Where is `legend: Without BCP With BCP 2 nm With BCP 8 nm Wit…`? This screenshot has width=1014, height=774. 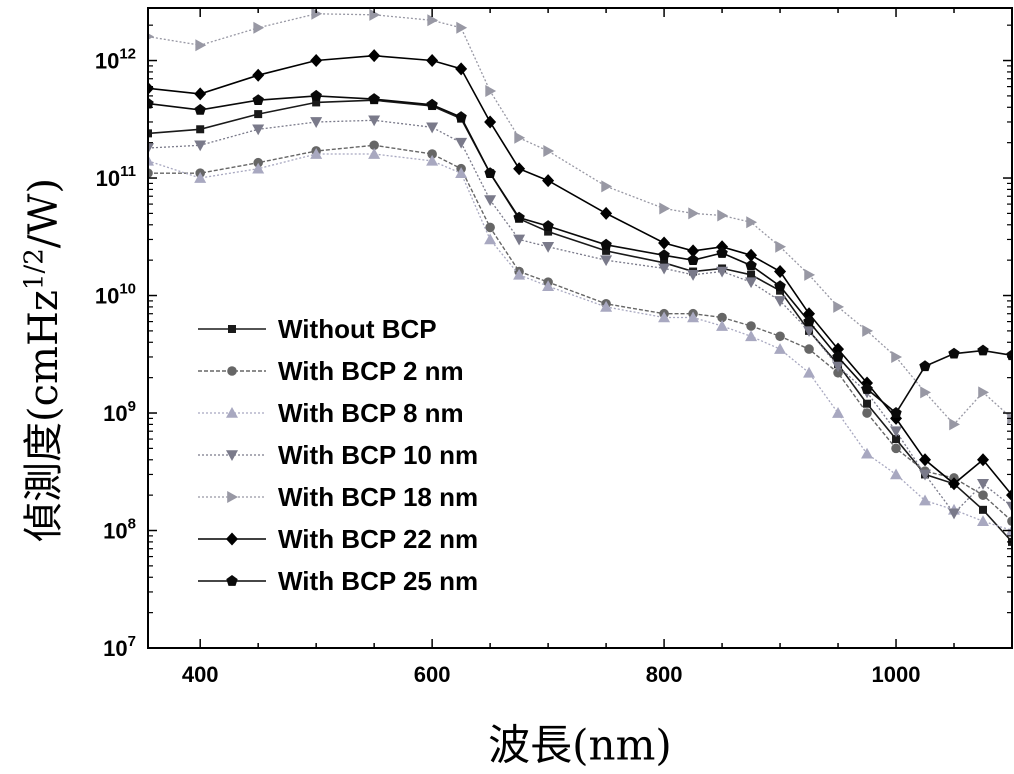
legend: Without BCP With BCP 2 nm With BCP 8 nm Wit… is located at coordinates (338, 455).